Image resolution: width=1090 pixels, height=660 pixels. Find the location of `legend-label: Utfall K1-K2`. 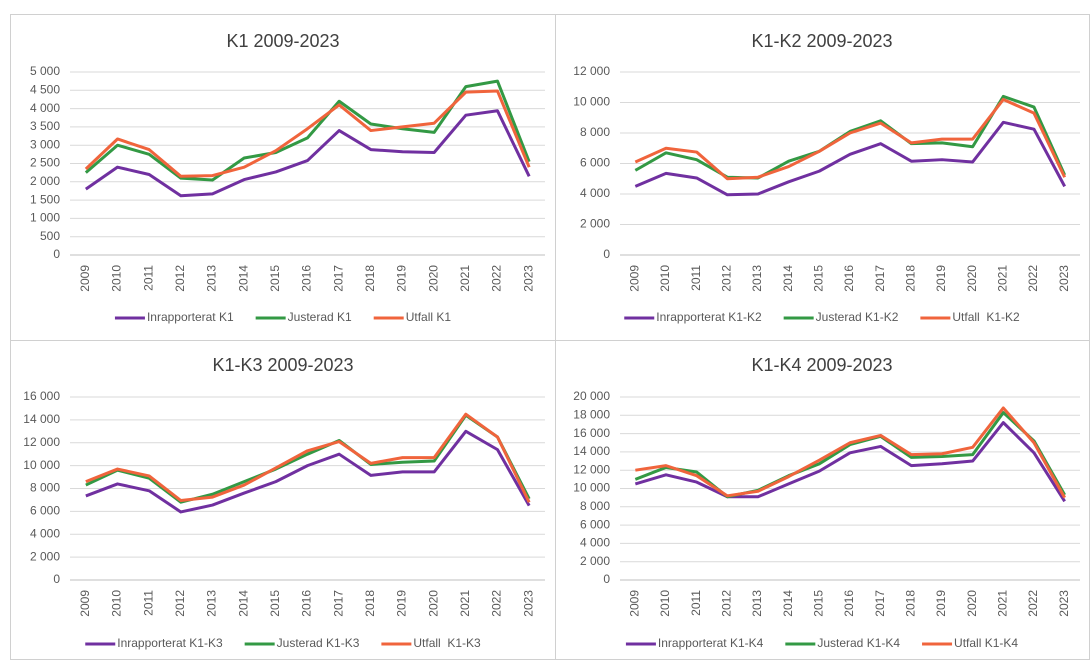

legend-label: Utfall K1-K2 is located at coordinates (986, 317).